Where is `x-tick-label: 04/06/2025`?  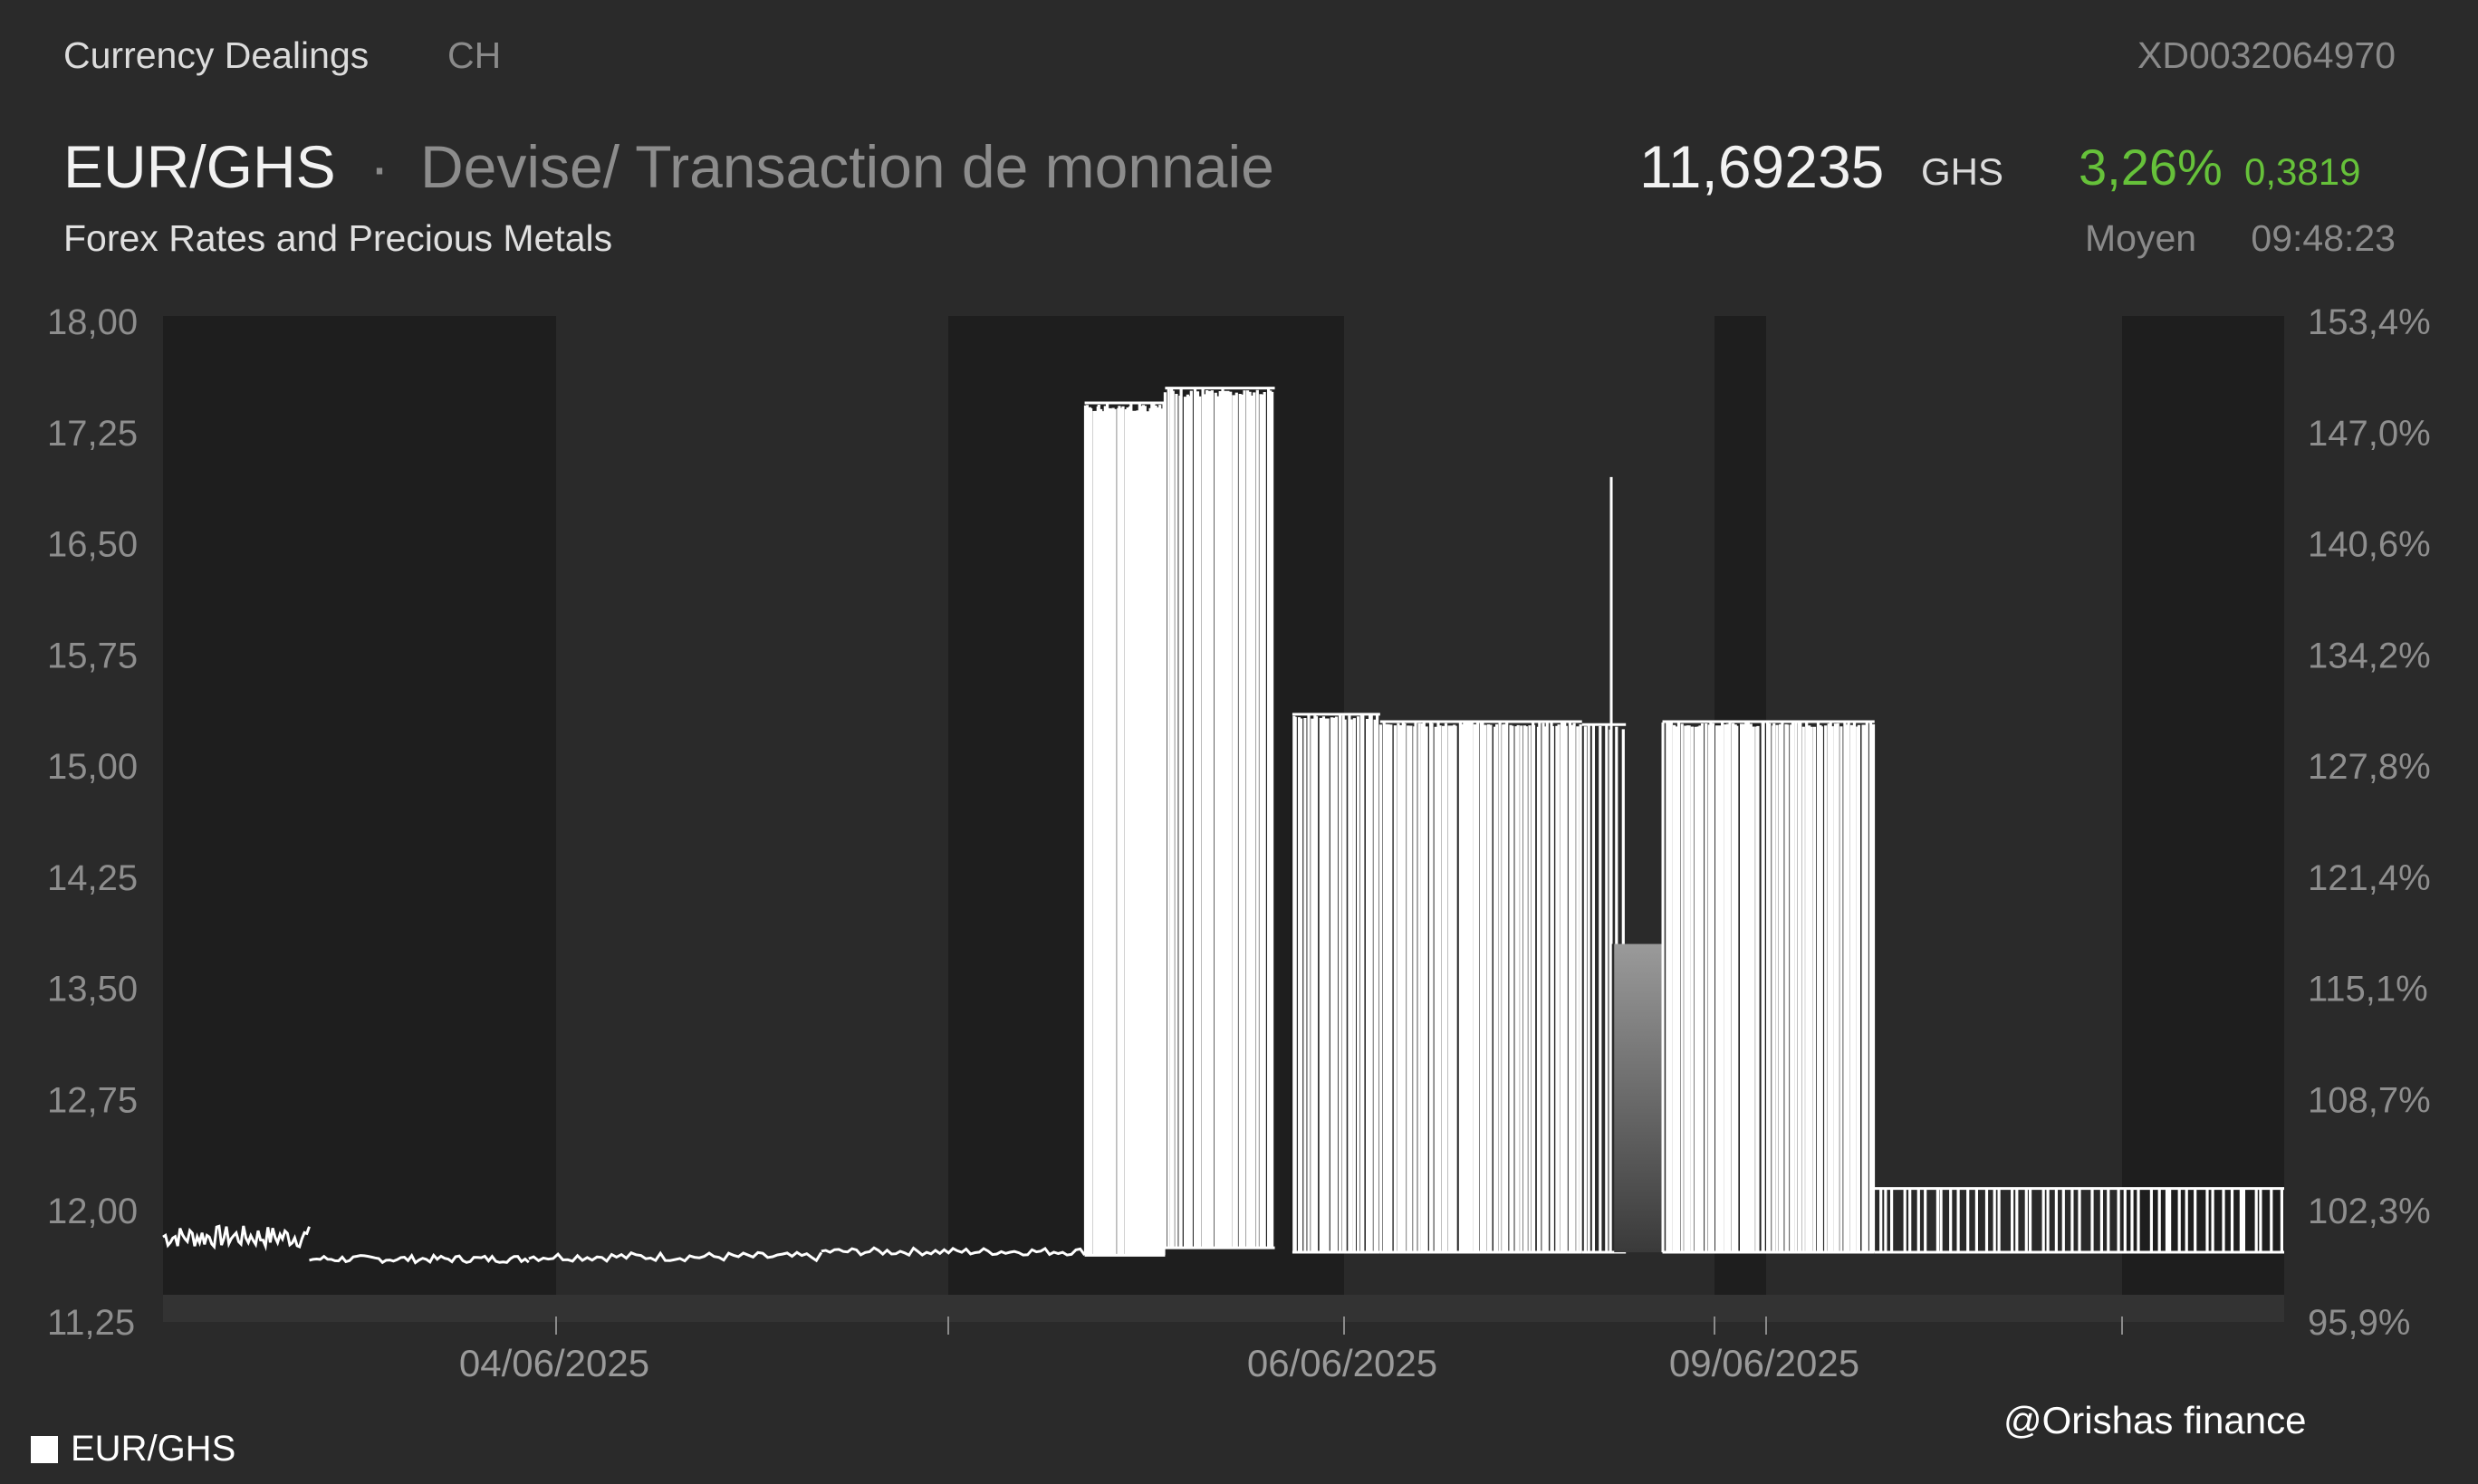
x-tick-label: 04/06/2025 is located at coordinates (554, 1363).